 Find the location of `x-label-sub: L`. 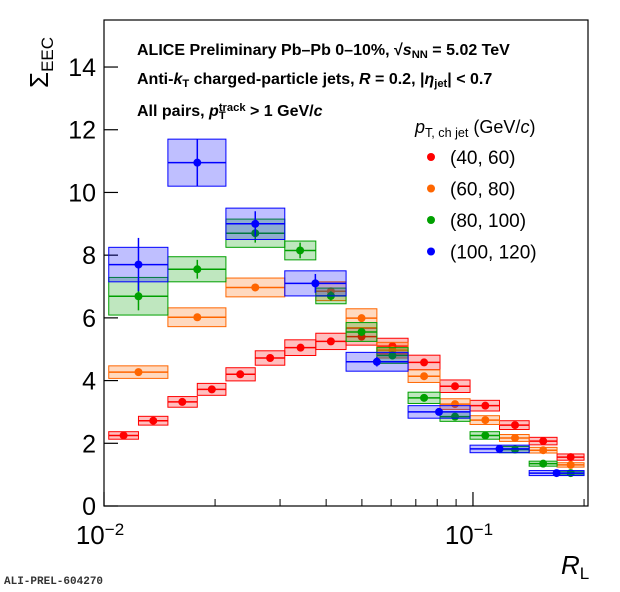

x-label-sub: L is located at coordinates (584, 573).